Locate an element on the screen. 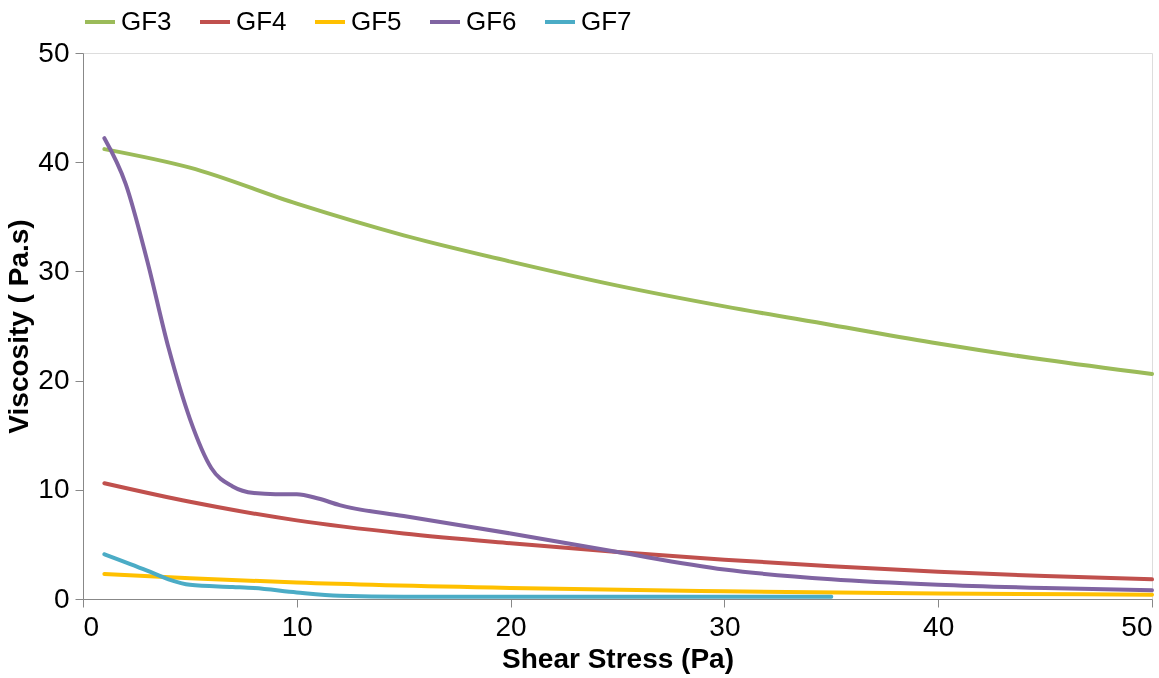 This screenshot has width=1159, height=678. legend-label: GF7 is located at coordinates (606, 21).